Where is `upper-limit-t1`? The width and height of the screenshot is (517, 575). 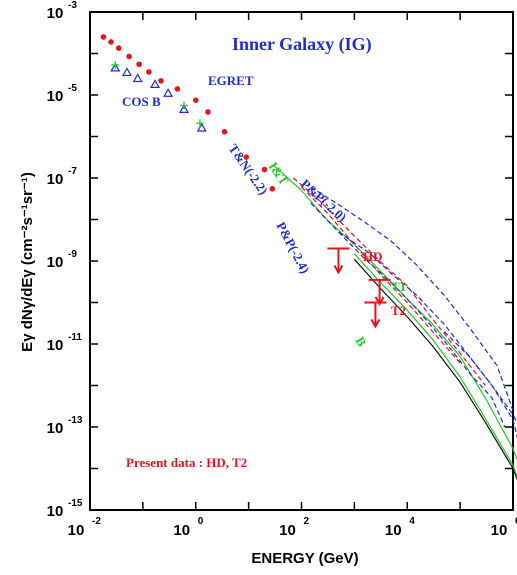
upper-limit-t1 is located at coordinates (379, 292).